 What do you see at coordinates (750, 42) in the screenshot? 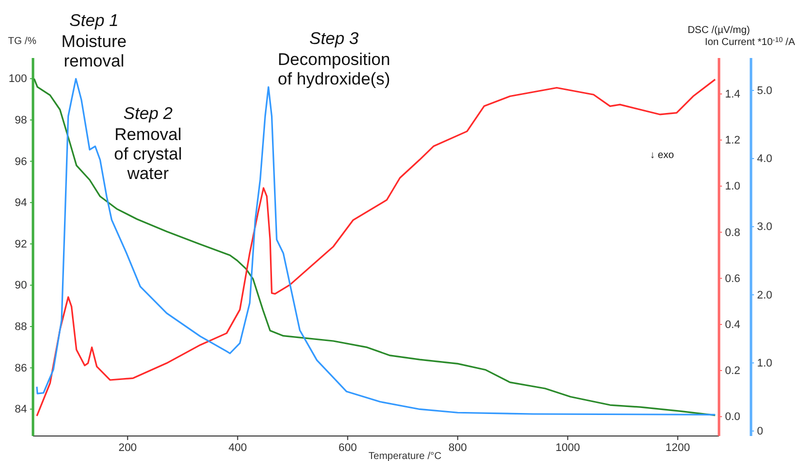
I see `y3-axis-title: Ion Current *10$^{-10}$ /A` at bounding box center [750, 42].